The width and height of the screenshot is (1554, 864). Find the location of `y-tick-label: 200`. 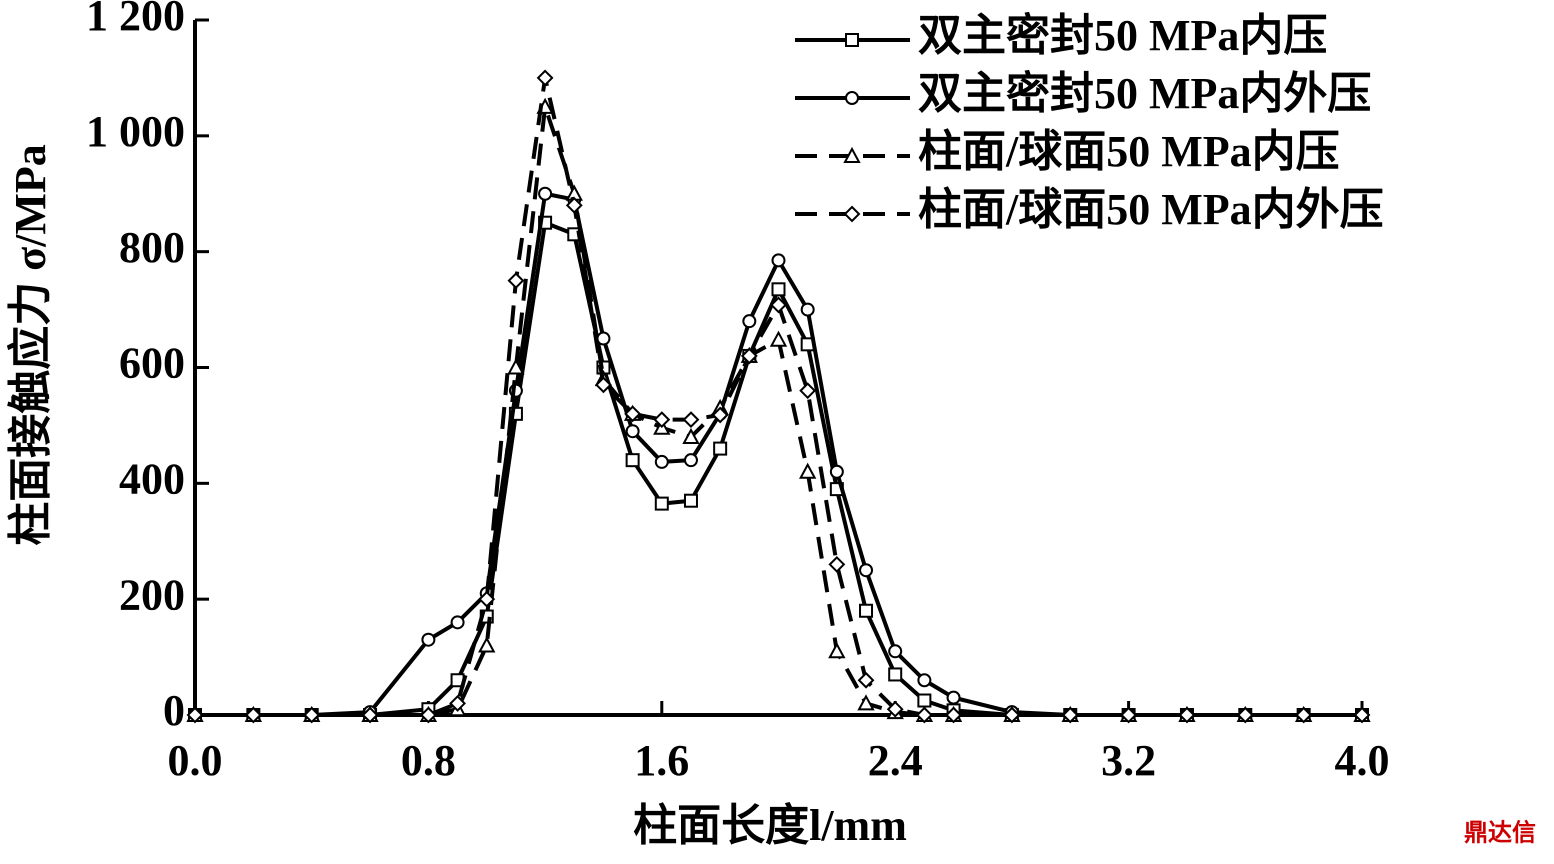

y-tick-label: 200 is located at coordinates (152, 594).